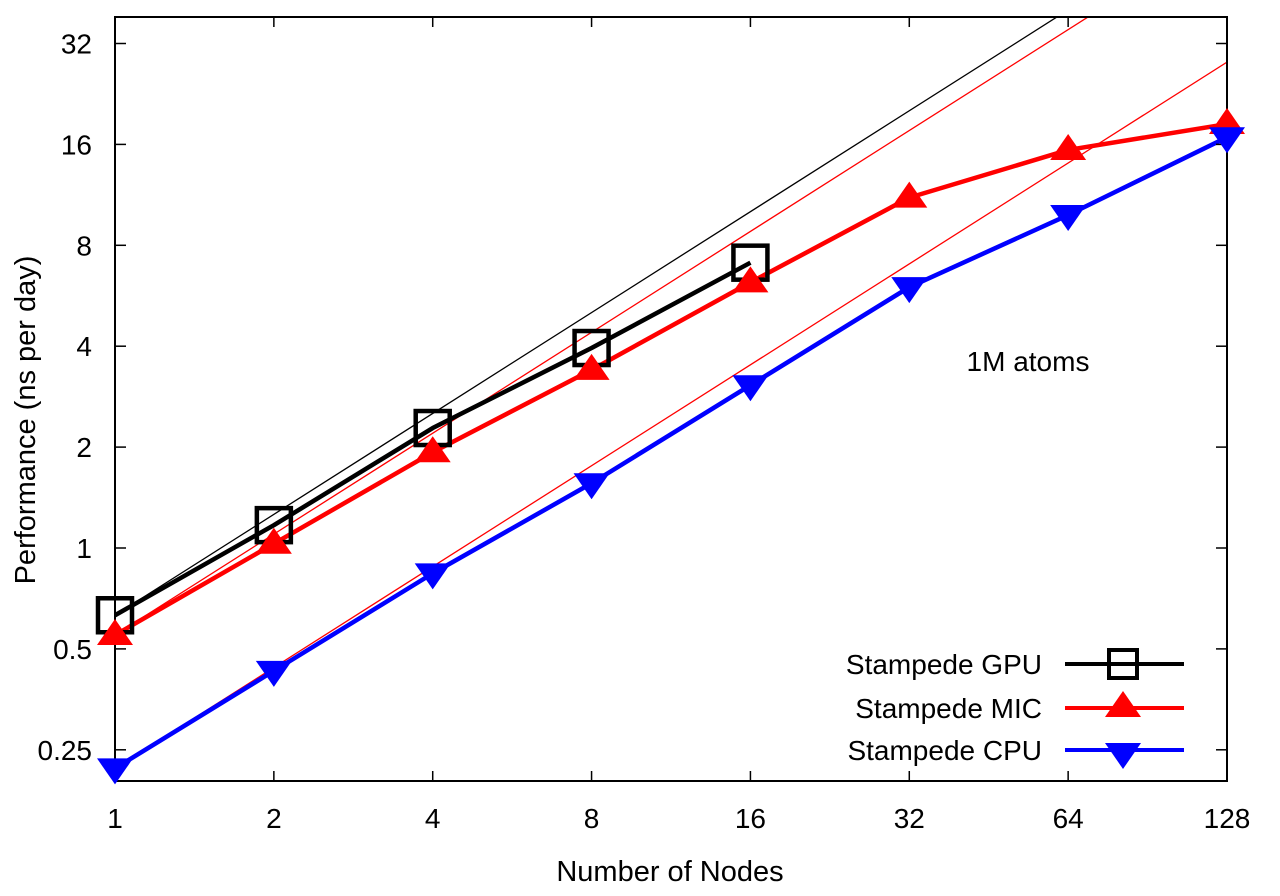 The width and height of the screenshot is (1280, 896). I want to click on y-axis-label: Performance (ns per day), so click(26, 420).